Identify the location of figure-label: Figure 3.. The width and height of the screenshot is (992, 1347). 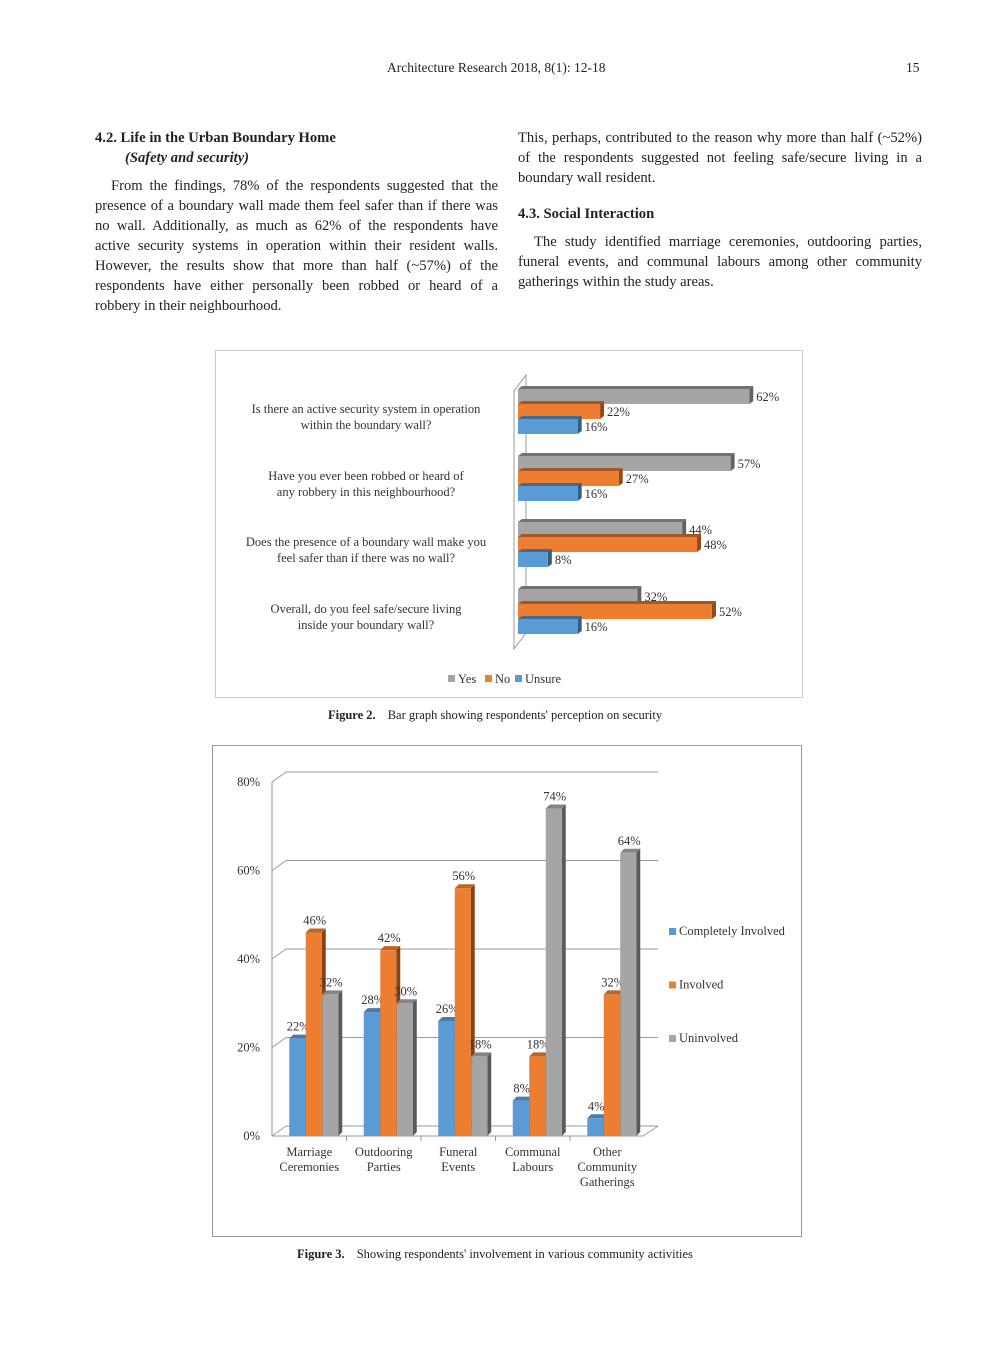
(321, 1254).